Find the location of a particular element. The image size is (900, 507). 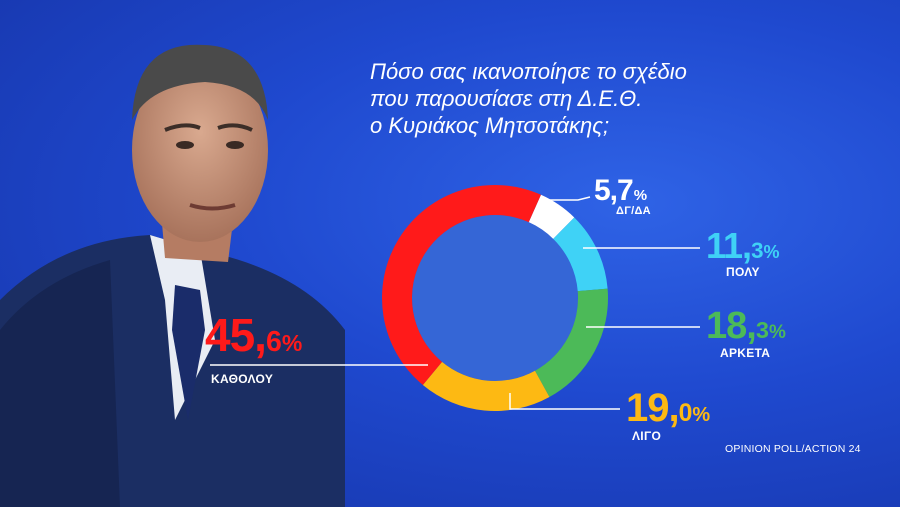

category-katholou: ΚΑΘΟΛΟΥ is located at coordinates (242, 379).